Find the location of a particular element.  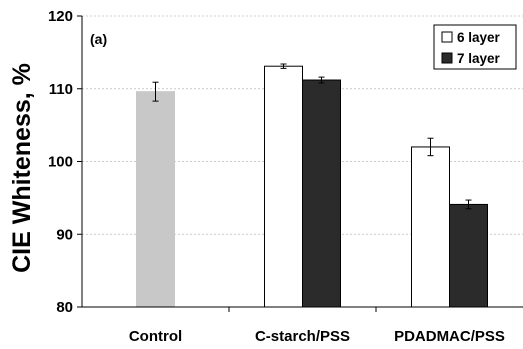

x-category-label: PDADMAC/PSS is located at coordinates (449, 336).